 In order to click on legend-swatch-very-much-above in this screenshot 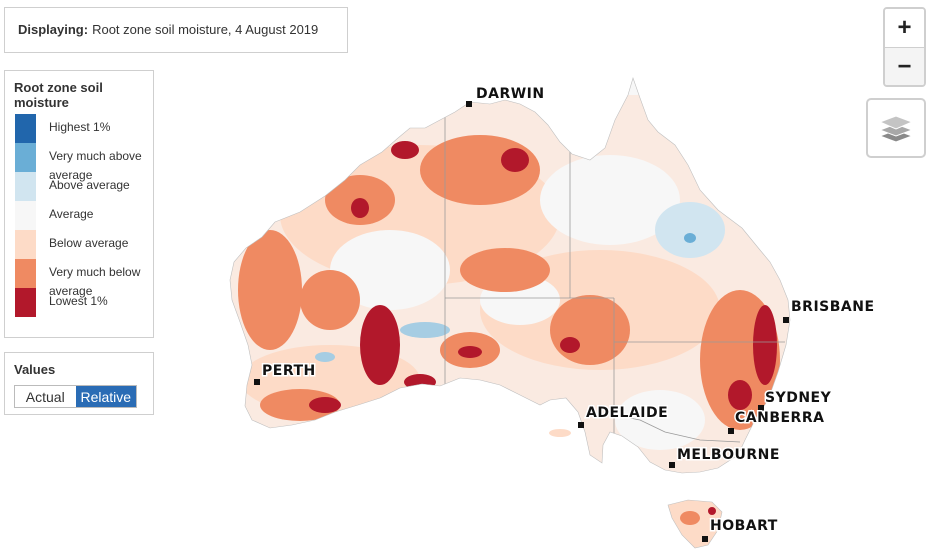, I will do `click(25, 157)`.